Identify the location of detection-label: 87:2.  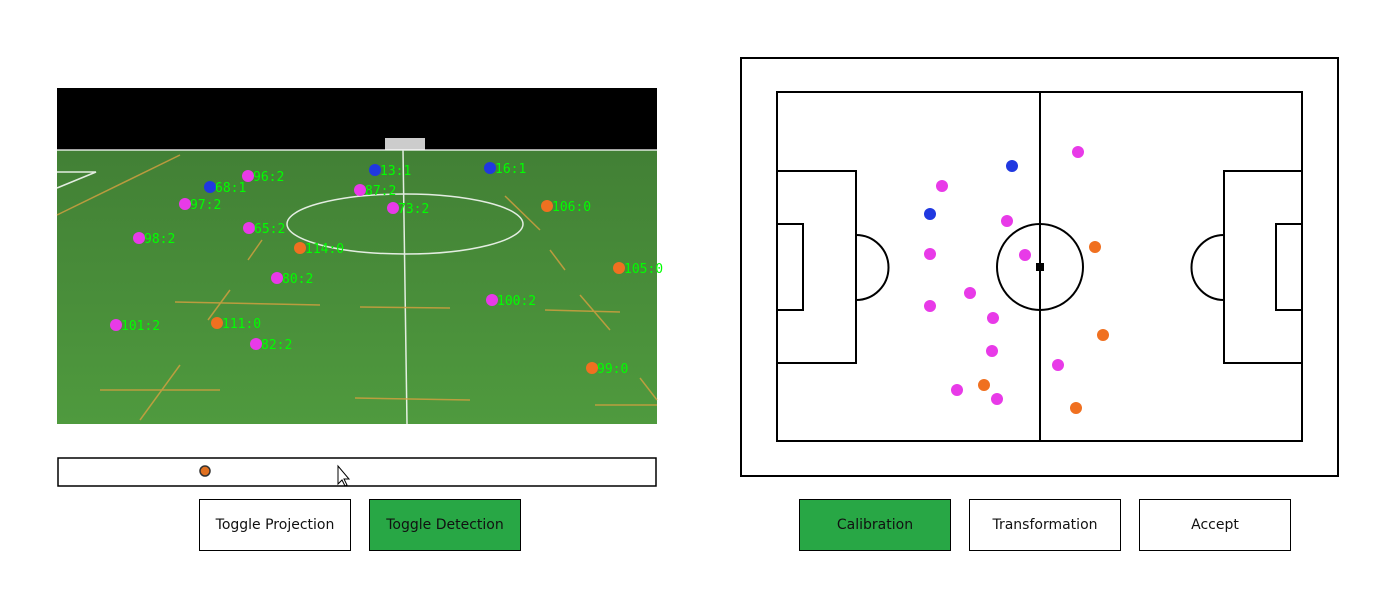
(380, 191).